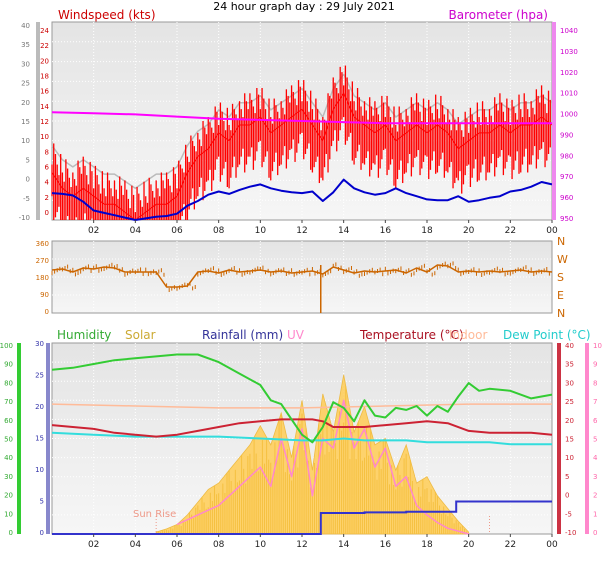 The width and height of the screenshot is (608, 561). I want to click on uv-tick-label: 4, so click(595, 458).